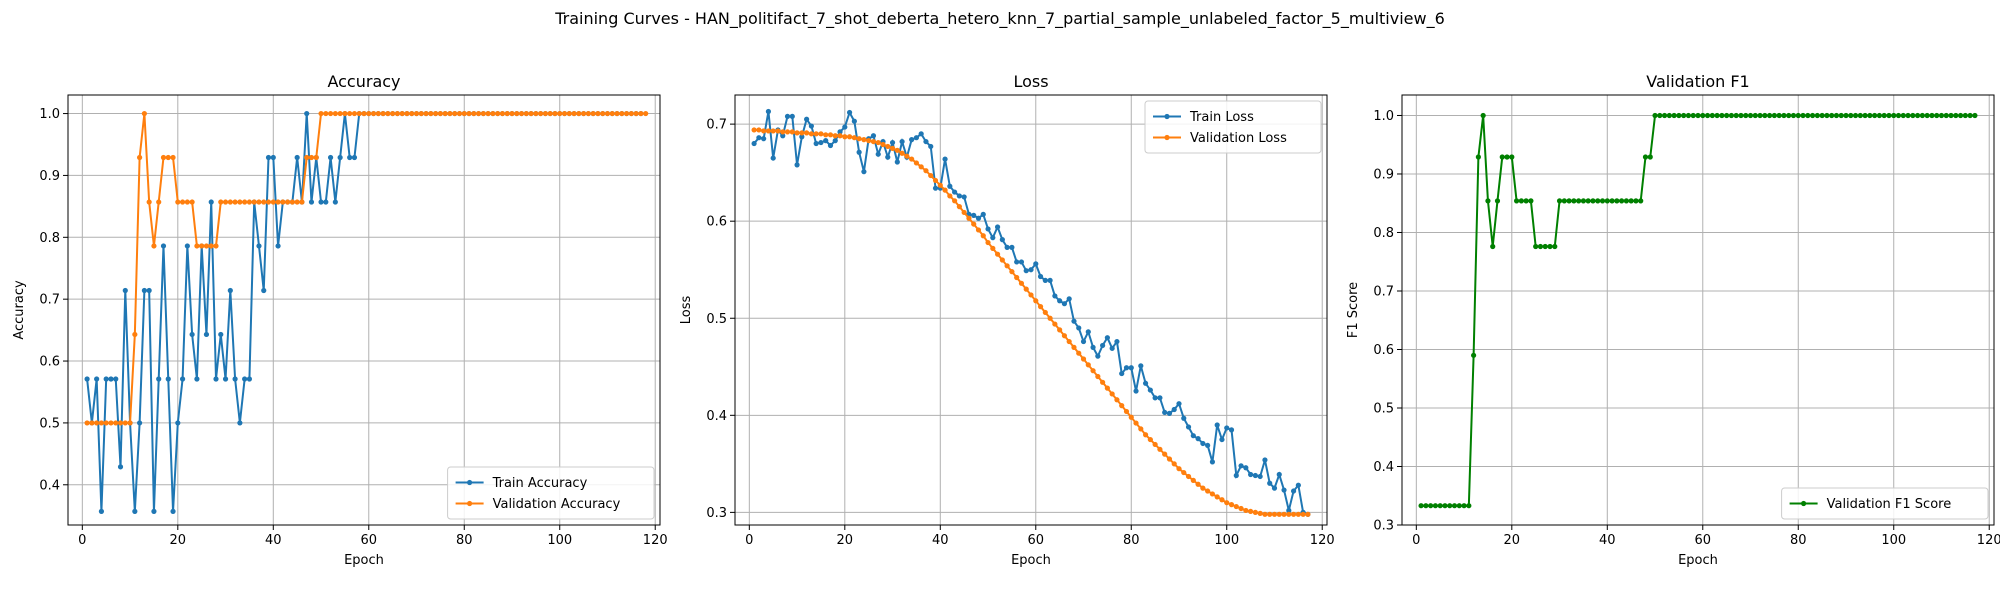 Image resolution: width=2000 pixels, height=600 pixels. I want to click on chart1-y-tick-label: 0.6, so click(49, 362).